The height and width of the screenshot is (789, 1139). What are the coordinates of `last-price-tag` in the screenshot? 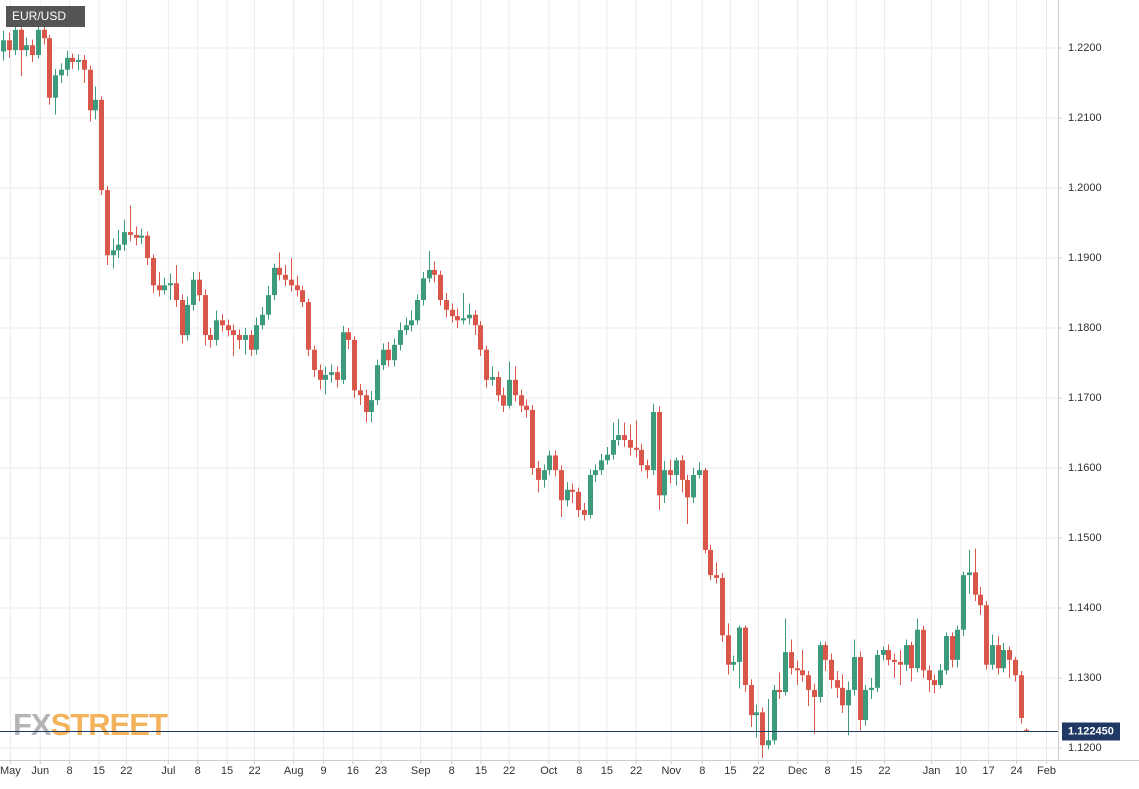 It's located at (1091, 731).